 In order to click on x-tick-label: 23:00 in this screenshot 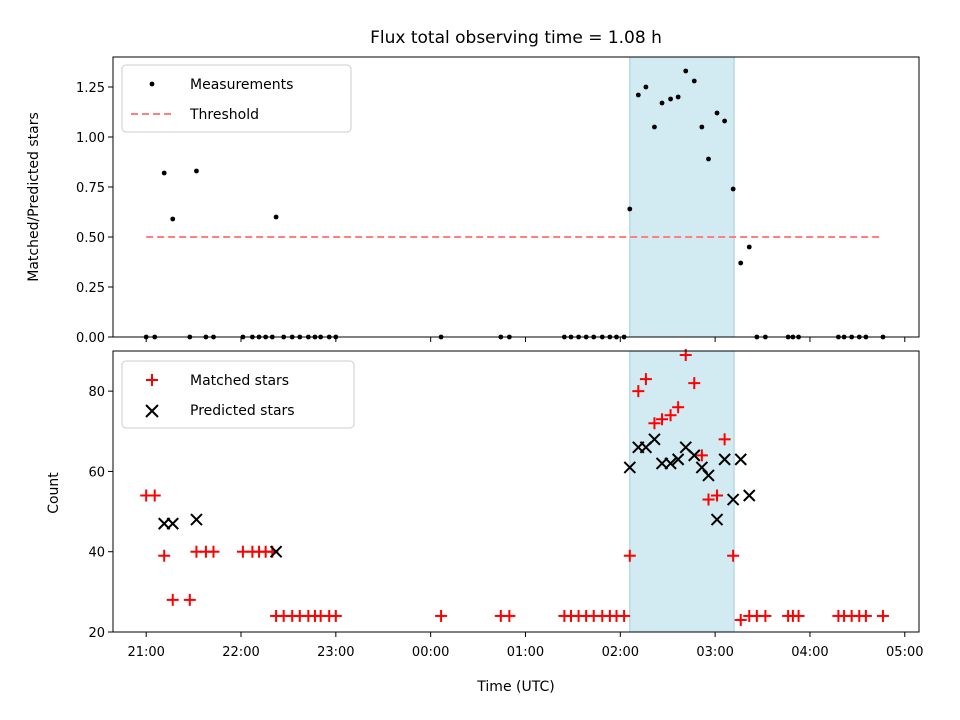, I will do `click(335, 652)`.